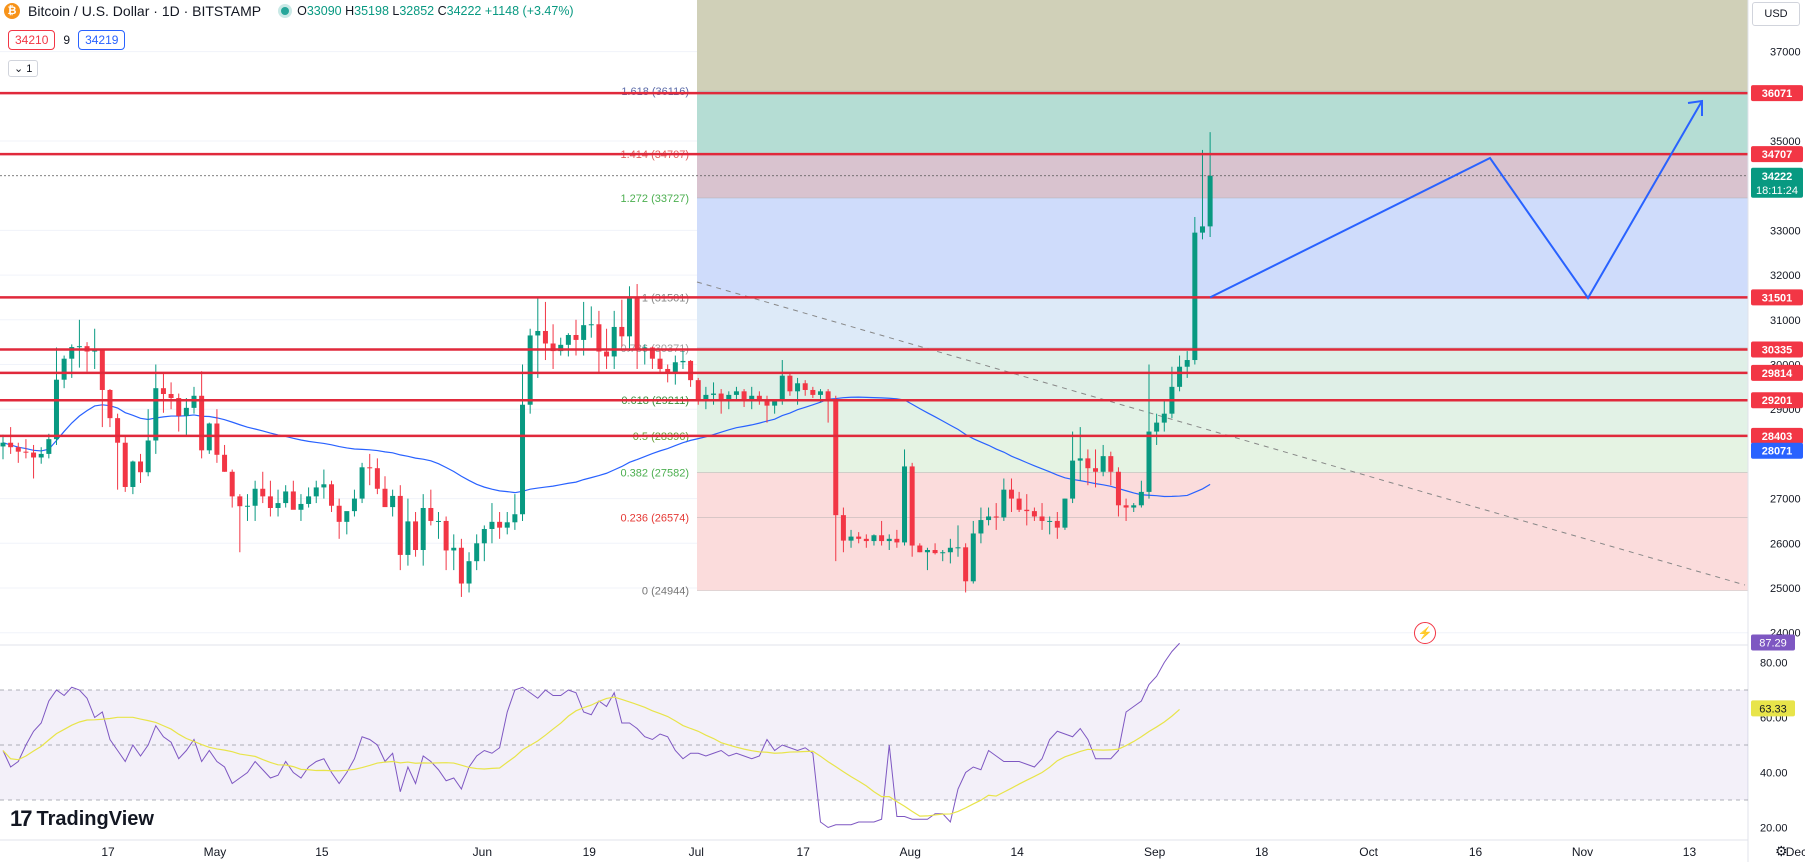 The height and width of the screenshot is (862, 1805). I want to click on rsi-value-box, so click(1773, 708).